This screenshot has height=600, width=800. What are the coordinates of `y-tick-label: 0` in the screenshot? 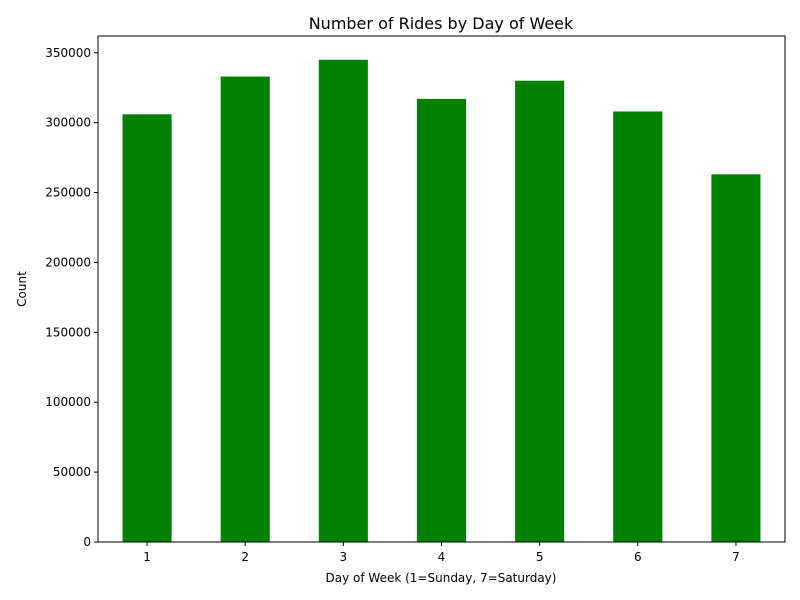 It's located at (87, 542).